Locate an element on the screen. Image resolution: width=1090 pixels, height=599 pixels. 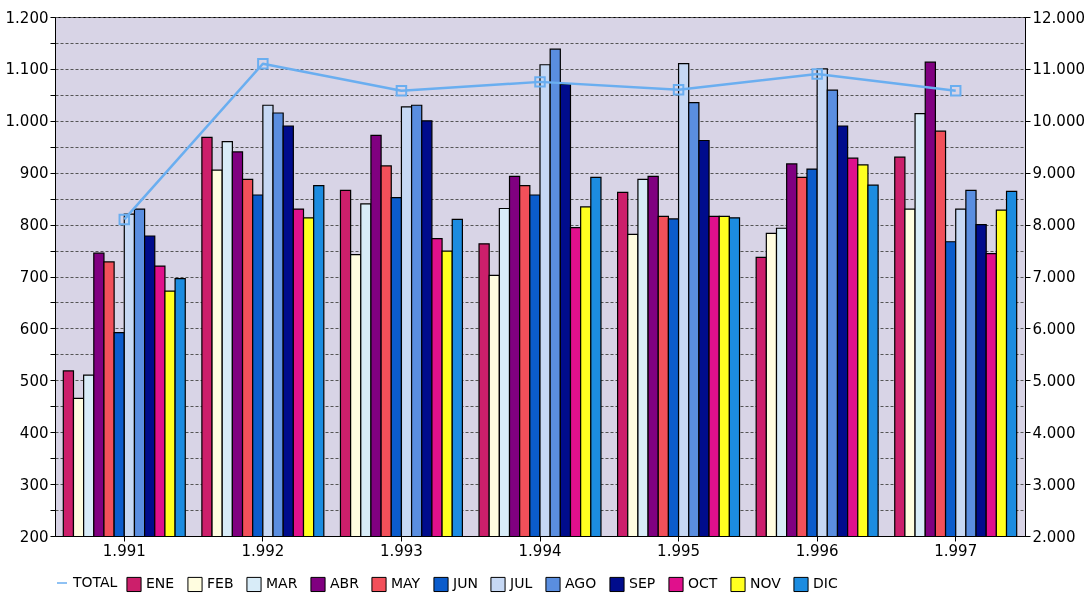
legend-label: SEP is located at coordinates (642, 583).